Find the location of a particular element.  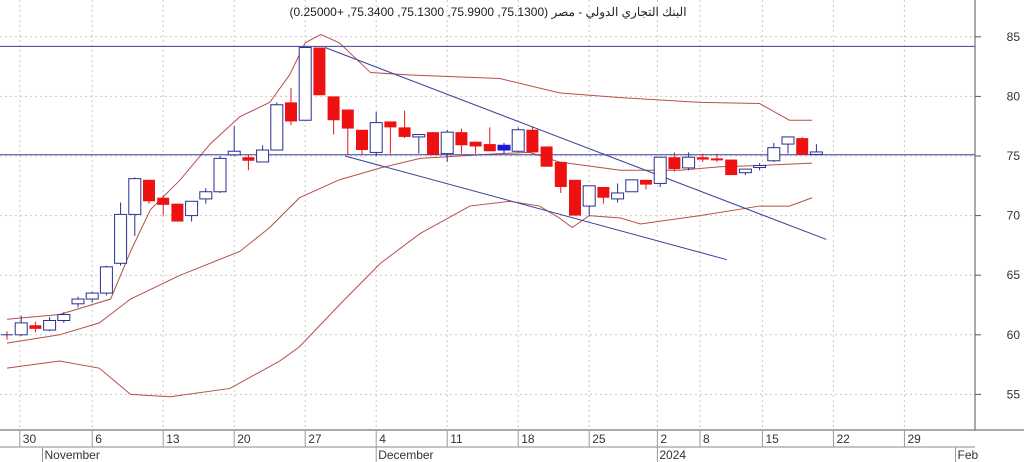

y-tick-label: 80 is located at coordinates (1014, 96).